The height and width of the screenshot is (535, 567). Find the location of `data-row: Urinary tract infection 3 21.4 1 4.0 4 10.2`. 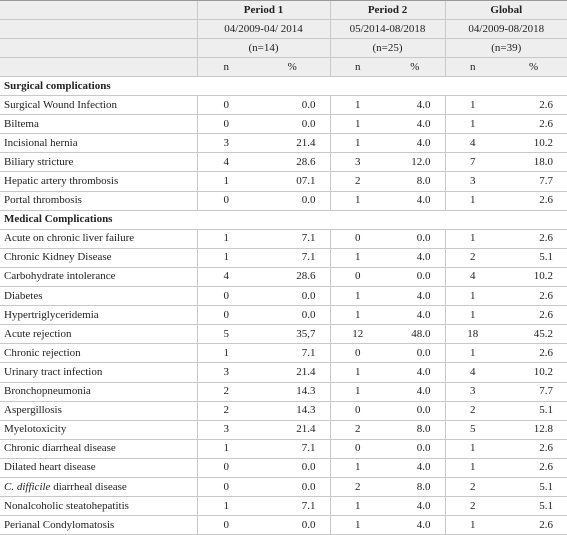

data-row: Urinary tract infection 3 21.4 1 4.0 4 10.2 is located at coordinates (283, 372).